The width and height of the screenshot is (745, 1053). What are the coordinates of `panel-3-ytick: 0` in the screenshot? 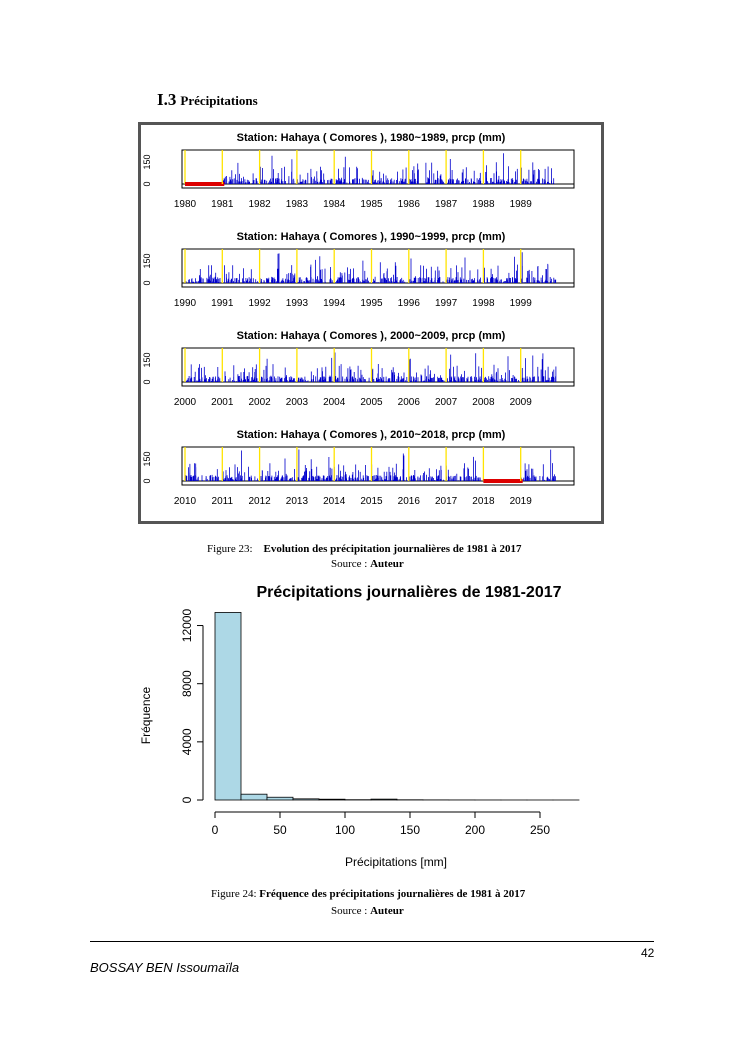 It's located at (147, 381).